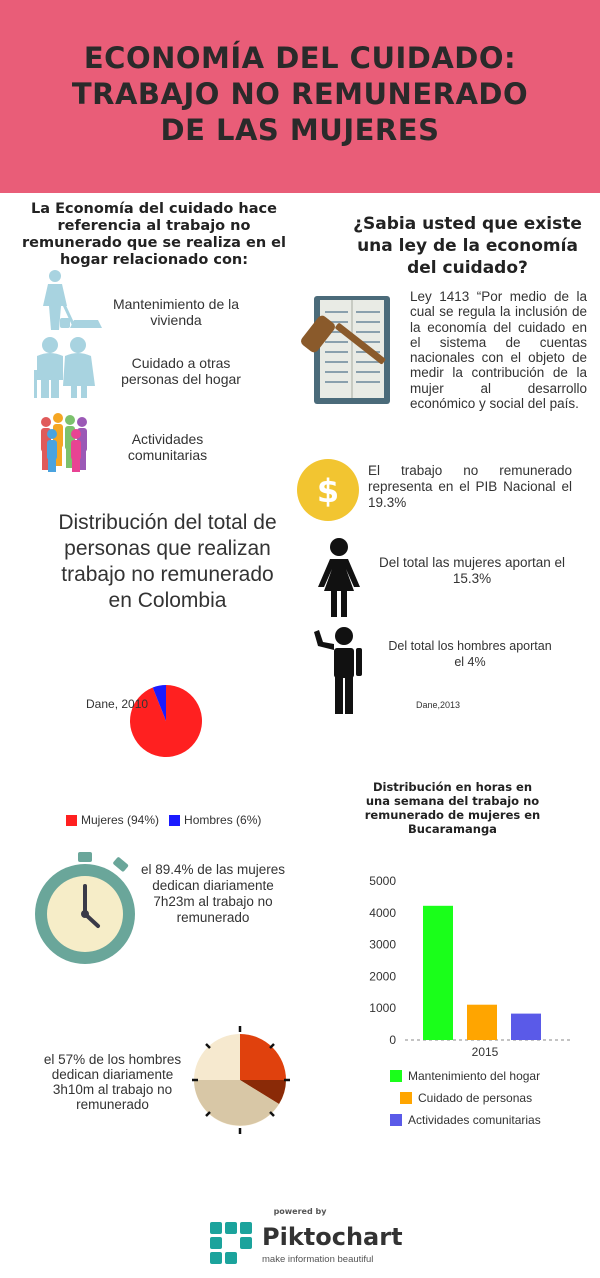 The image size is (600, 1278). Describe the element at coordinates (300, 130) in the screenshot. I see `title-line-3: DE LAS MUJERES` at that location.